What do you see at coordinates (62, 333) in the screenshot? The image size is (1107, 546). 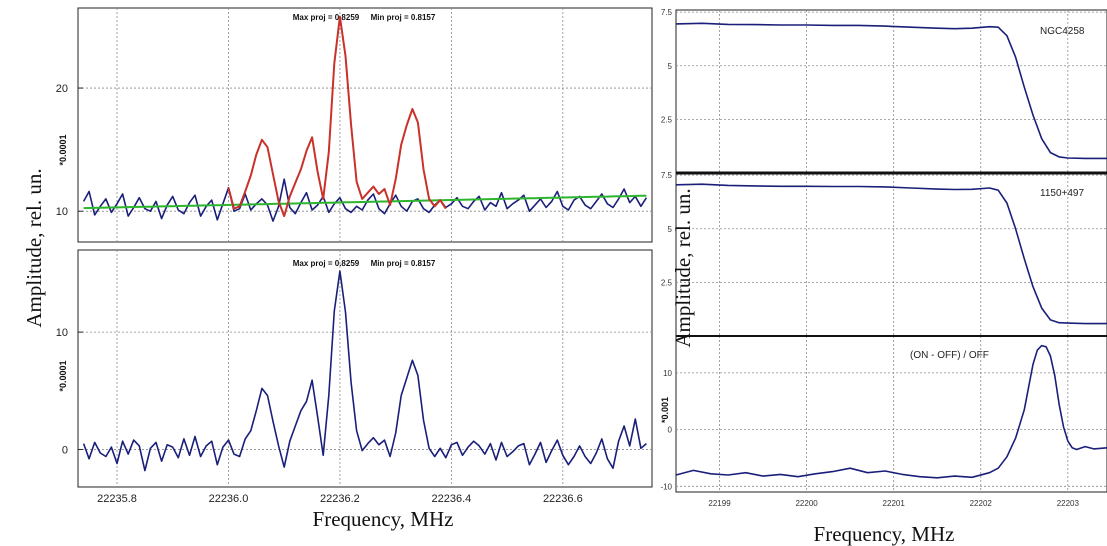 I see `lb-ytick-label: 10` at bounding box center [62, 333].